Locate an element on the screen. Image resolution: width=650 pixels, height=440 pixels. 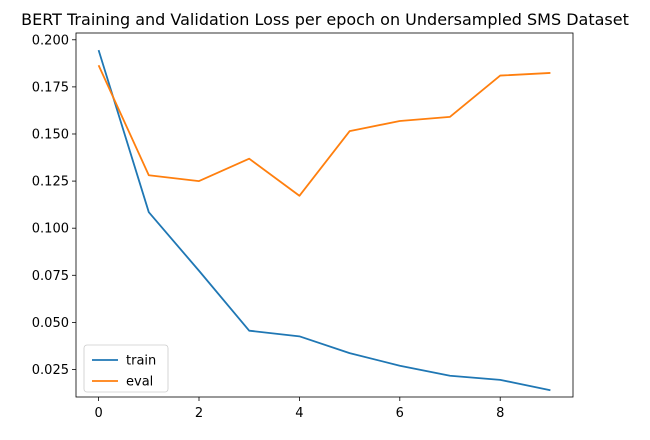
x-tick-label: 6 is located at coordinates (400, 413).